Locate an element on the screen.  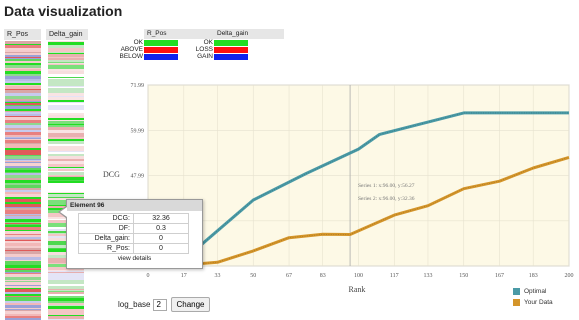
legend-label: LOSS is located at coordinates (204, 49).